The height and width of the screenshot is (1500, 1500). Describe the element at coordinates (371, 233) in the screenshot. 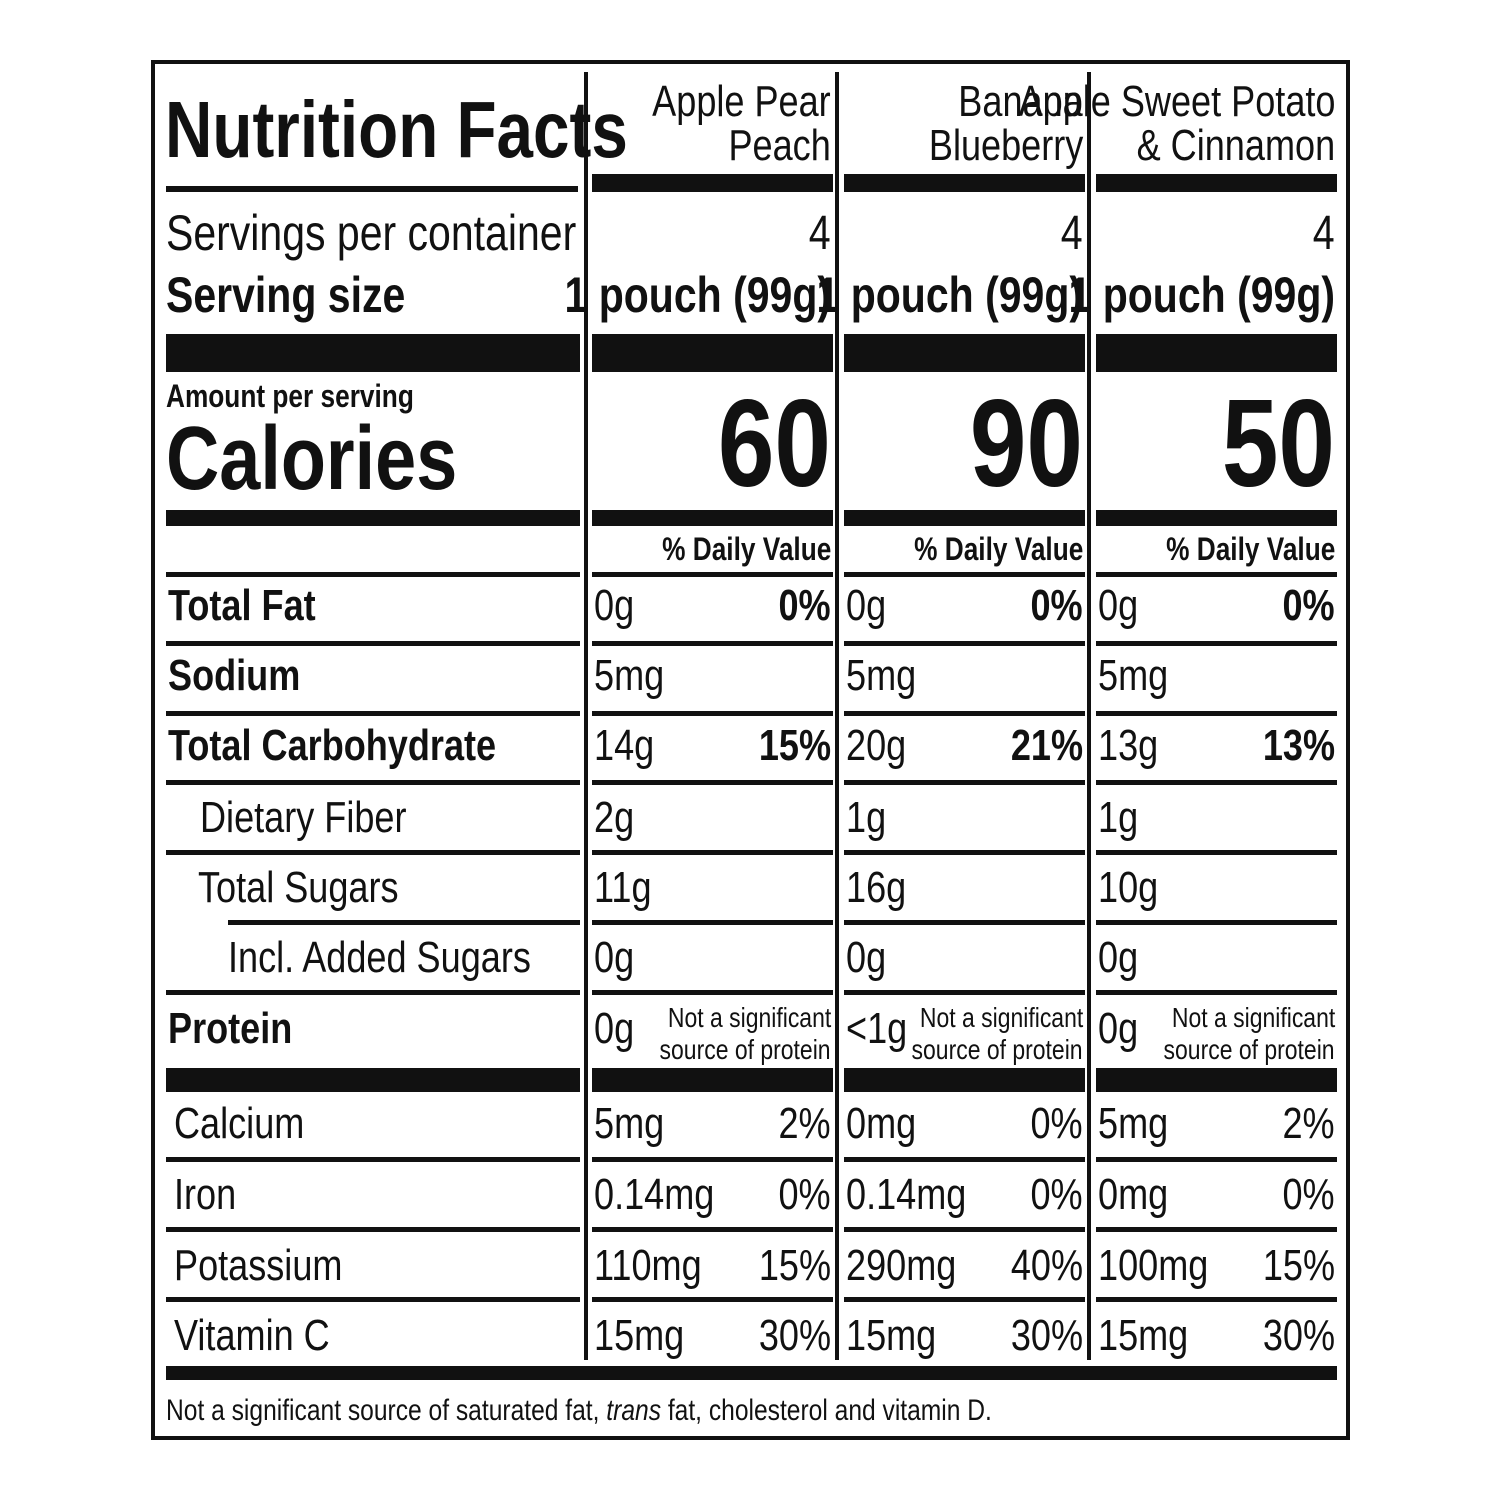

I see `servings-per-container-label: Servings per container` at that location.